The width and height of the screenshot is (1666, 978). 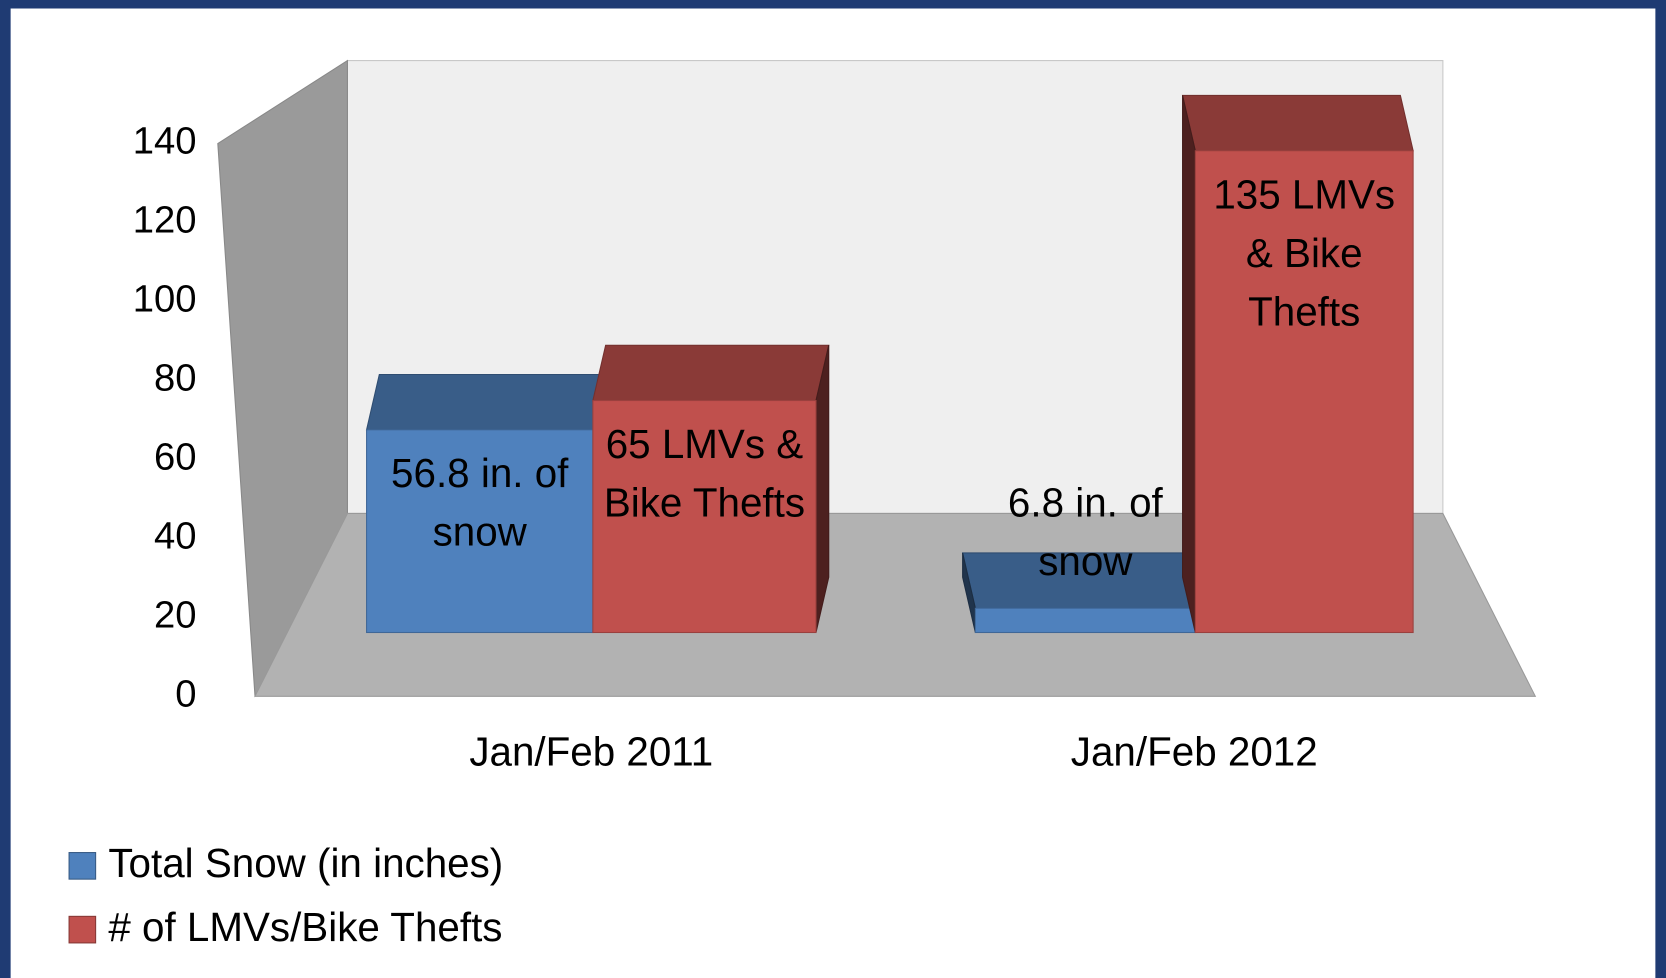 I want to click on data-label-box: 6.8 in. of snow, so click(x=1085, y=533).